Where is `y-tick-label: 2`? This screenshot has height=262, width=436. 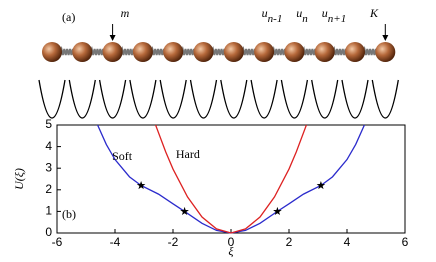
y-tick-label: 2 is located at coordinates (48, 189).